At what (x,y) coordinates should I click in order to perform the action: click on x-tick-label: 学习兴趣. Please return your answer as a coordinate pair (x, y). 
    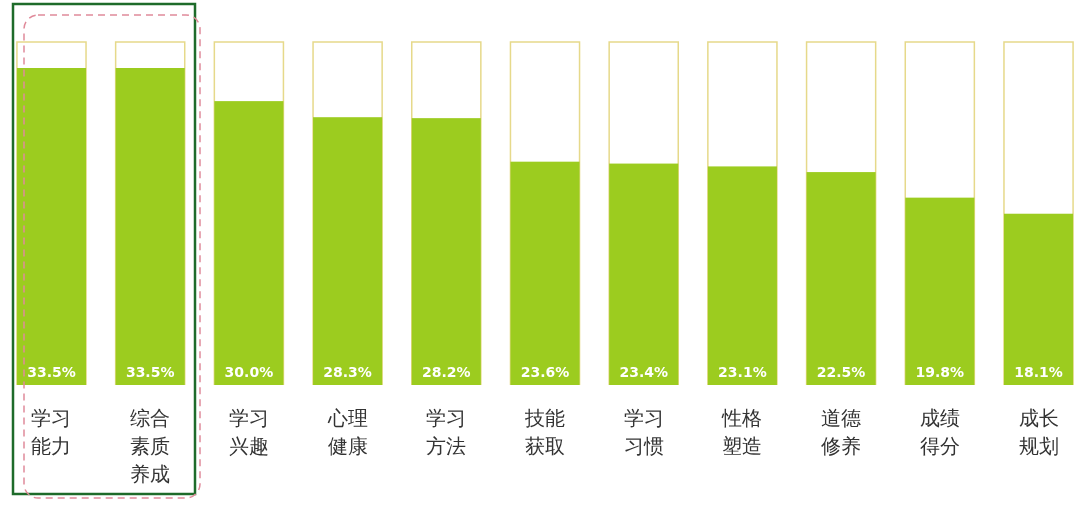
    Looking at the image, I should click on (248, 432).